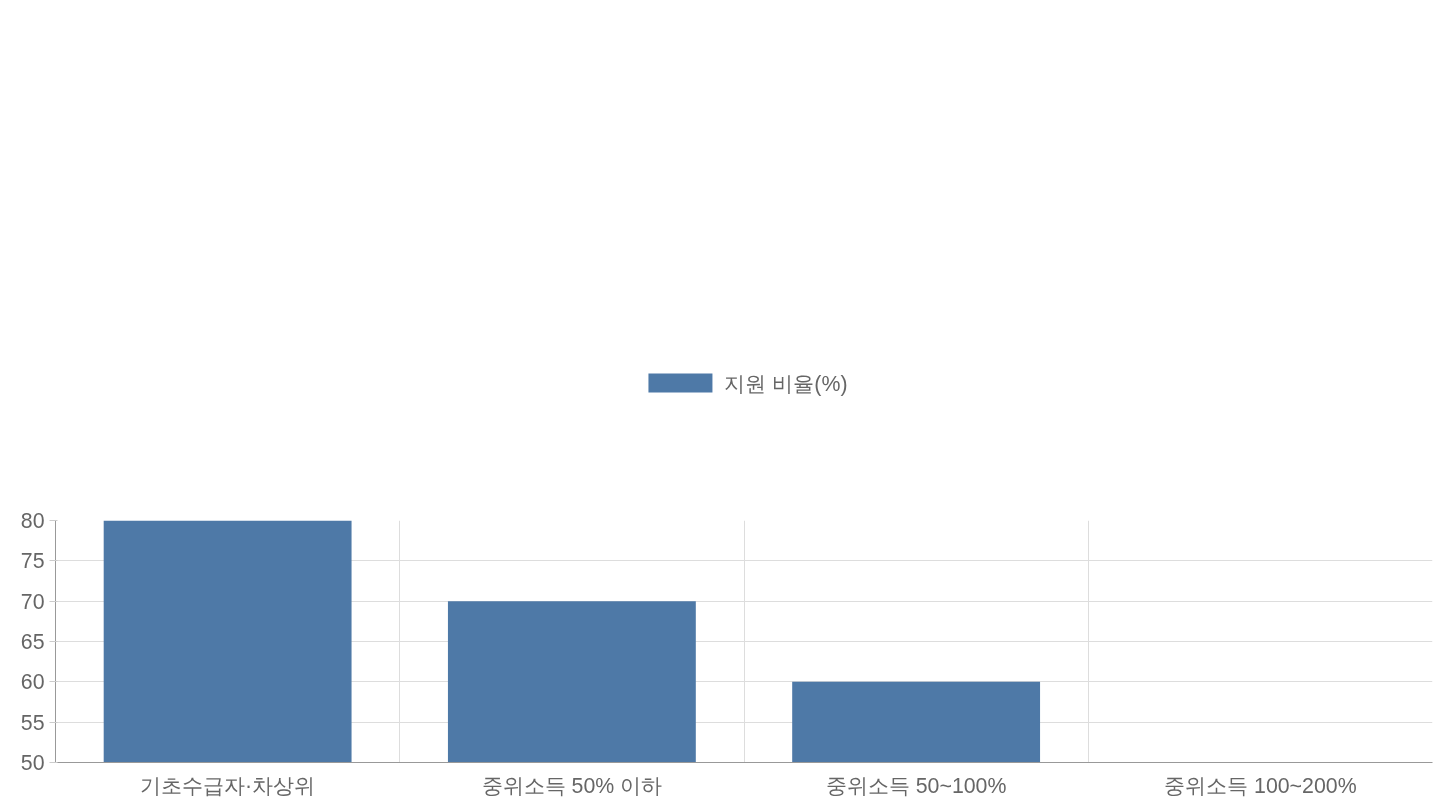 Image resolution: width=1440 pixels, height=800 pixels. What do you see at coordinates (786, 384) in the screenshot?
I see `legend-label: 지원 비율(%)` at bounding box center [786, 384].